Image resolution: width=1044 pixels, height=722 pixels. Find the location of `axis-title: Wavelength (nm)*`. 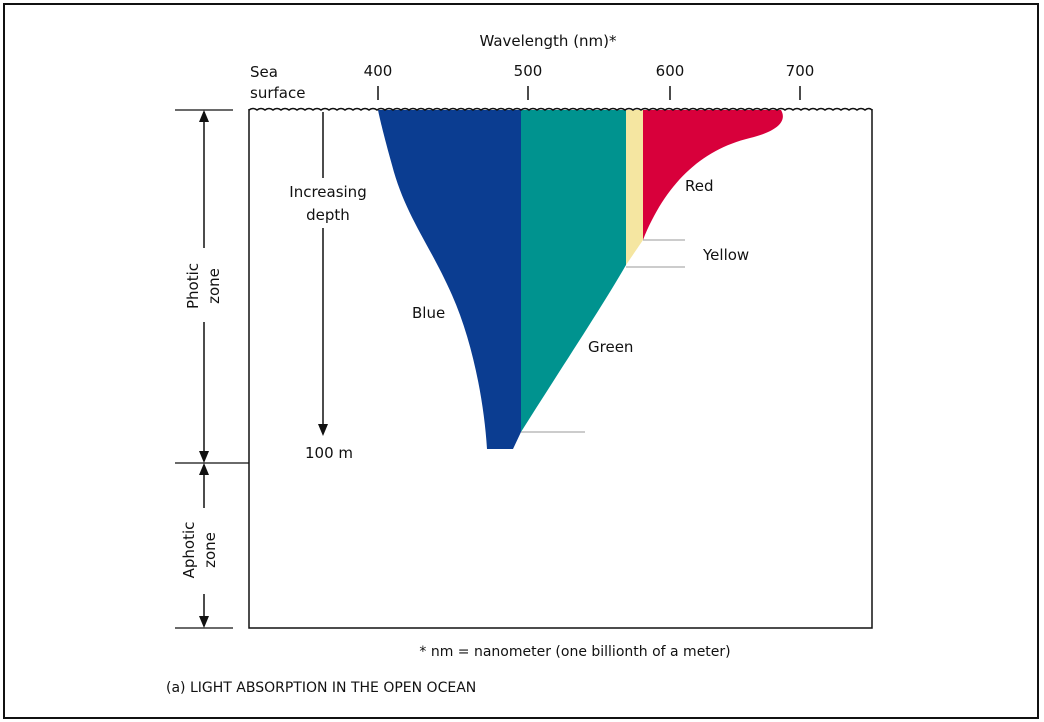

axis-title: Wavelength (nm)* is located at coordinates (548, 41).